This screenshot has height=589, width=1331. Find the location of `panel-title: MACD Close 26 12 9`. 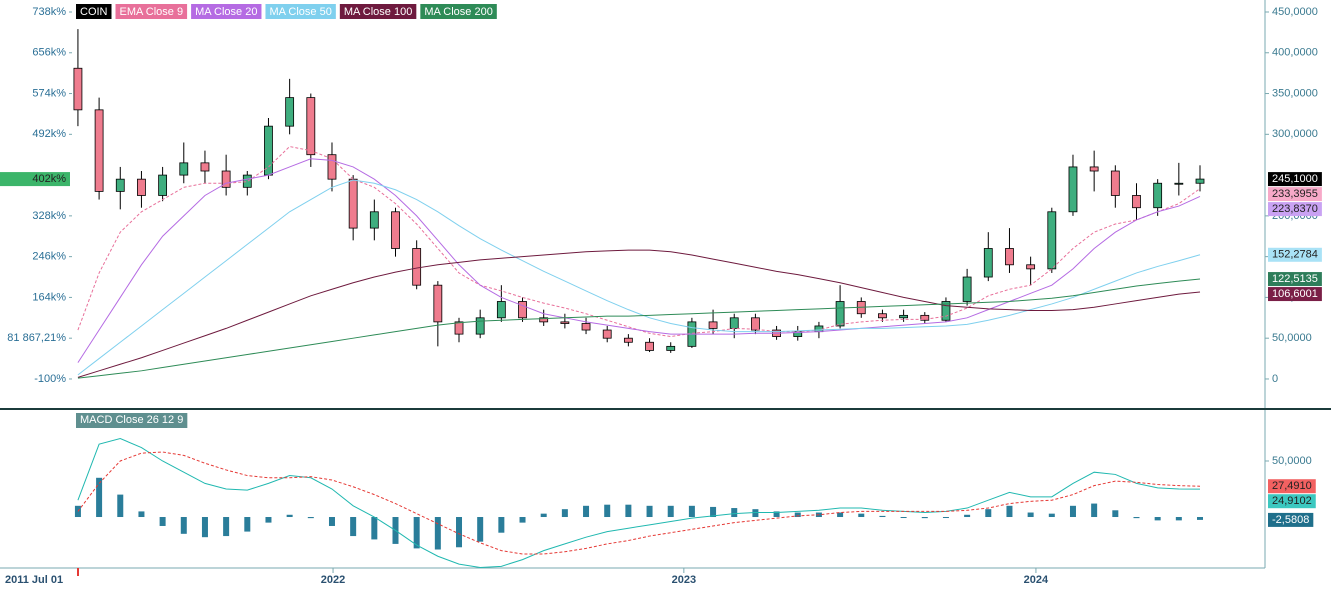

panel-title: MACD Close 26 12 9 is located at coordinates (131, 420).